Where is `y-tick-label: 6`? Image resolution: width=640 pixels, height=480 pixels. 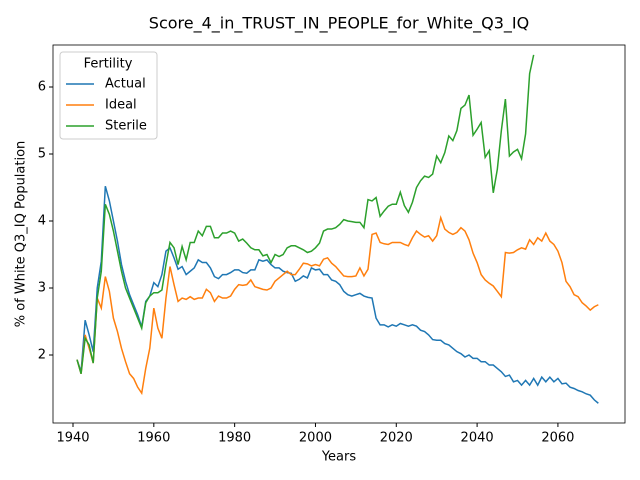 y-tick-label: 6 is located at coordinates (42, 87).